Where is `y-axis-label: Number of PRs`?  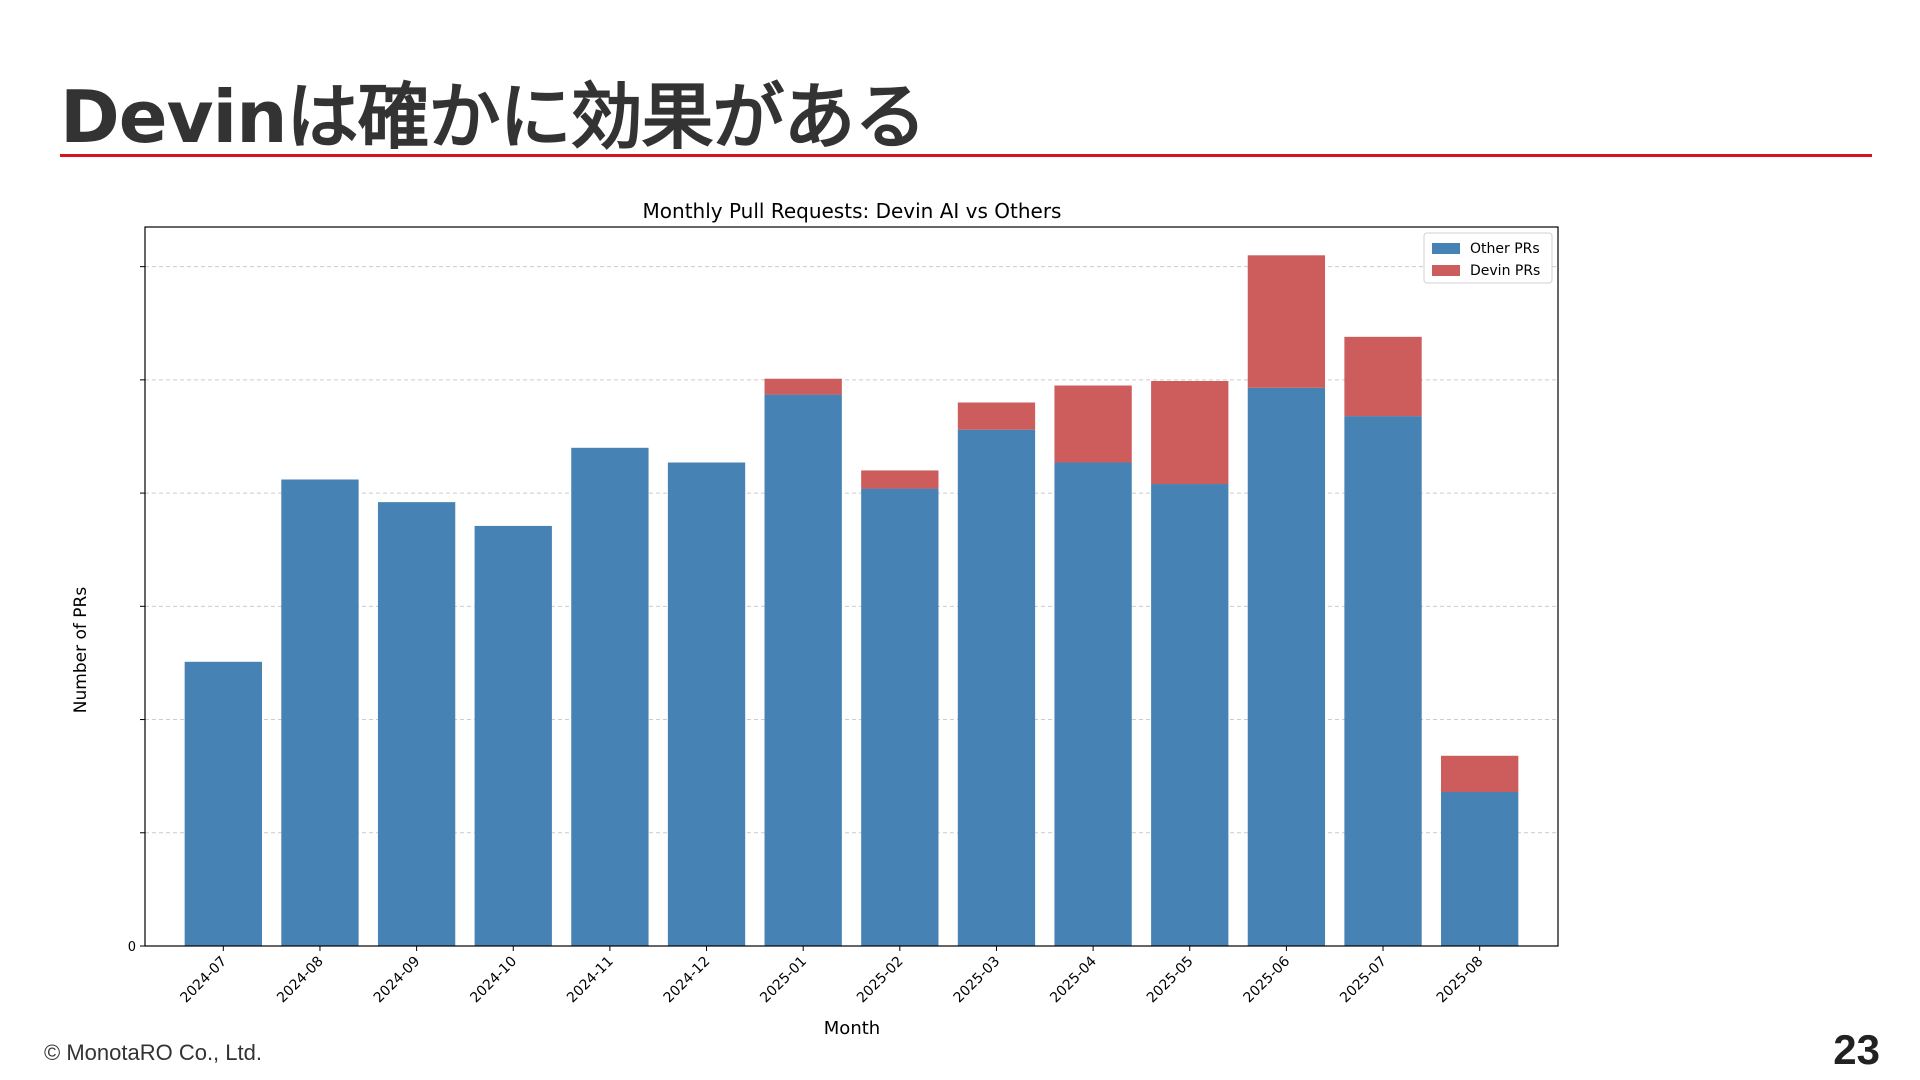 y-axis-label: Number of PRs is located at coordinates (81, 650).